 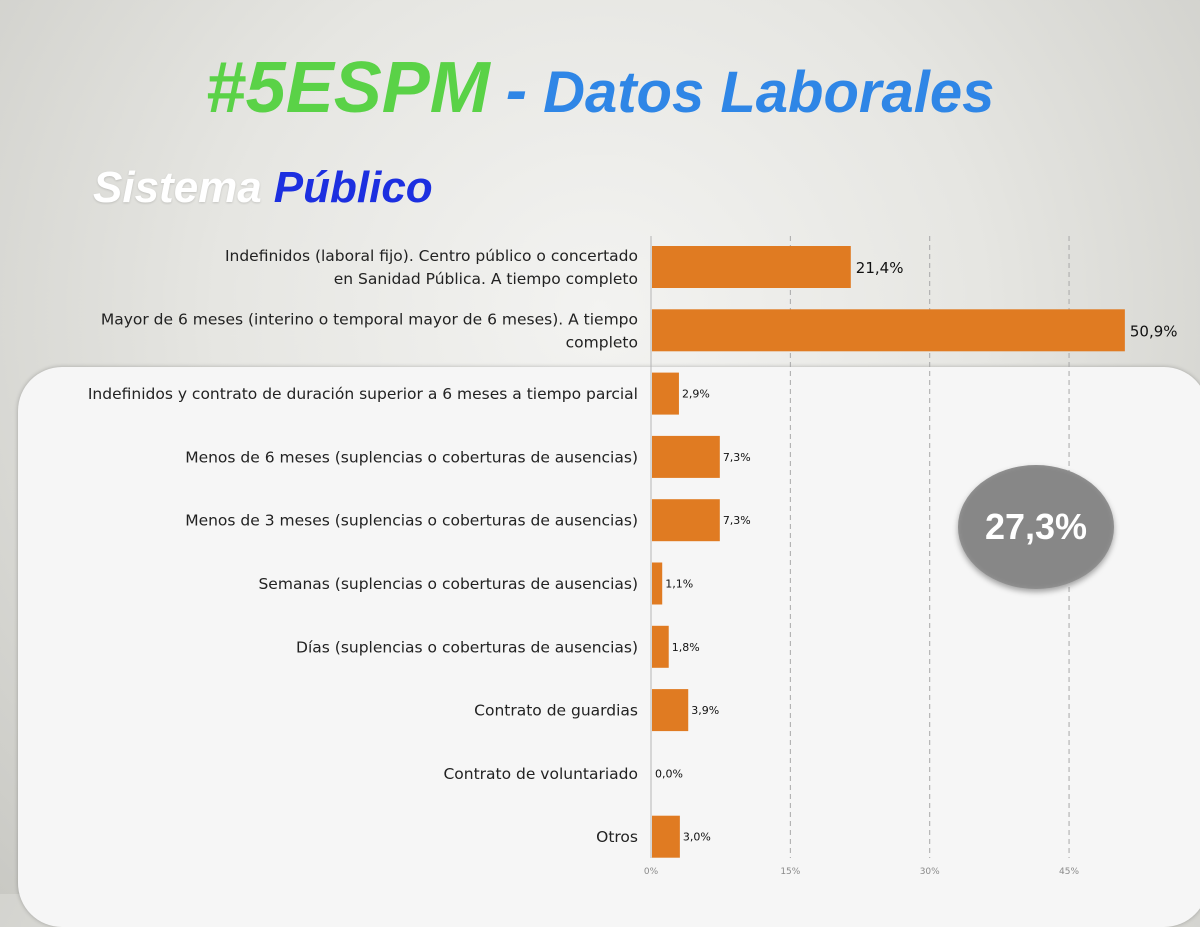 What do you see at coordinates (263, 188) in the screenshot?
I see `page-subtitle: Sistema Público` at bounding box center [263, 188].